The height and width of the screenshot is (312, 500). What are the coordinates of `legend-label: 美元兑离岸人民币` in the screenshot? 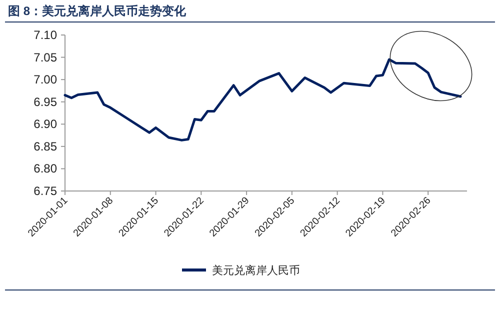 It's located at (256, 270).